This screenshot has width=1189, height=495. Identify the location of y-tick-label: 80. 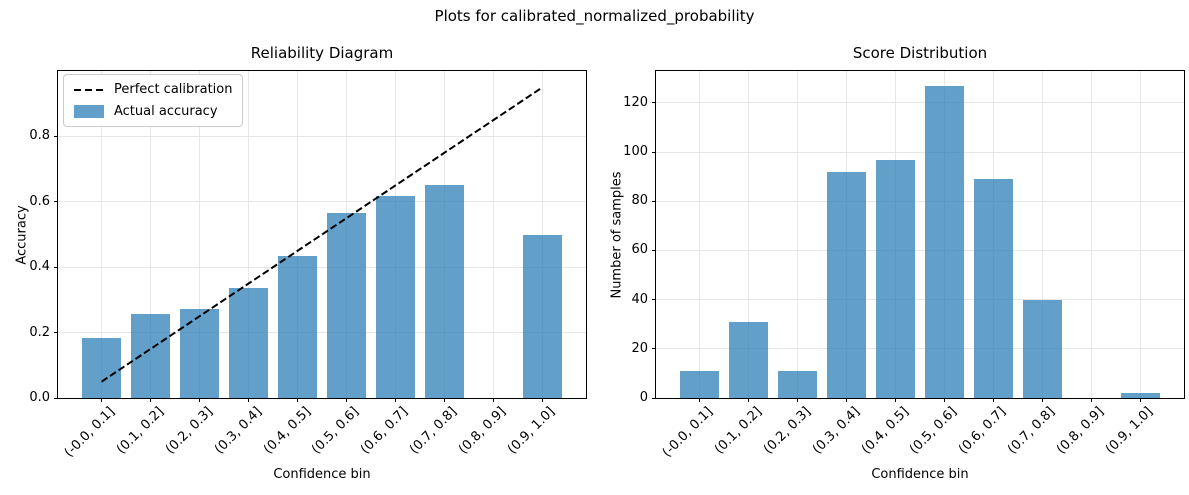
(639, 201).